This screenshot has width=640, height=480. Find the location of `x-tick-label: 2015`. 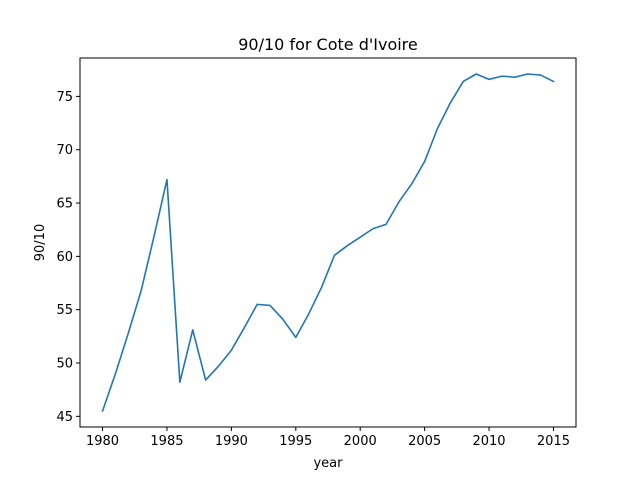

x-tick-label: 2015 is located at coordinates (553, 441).